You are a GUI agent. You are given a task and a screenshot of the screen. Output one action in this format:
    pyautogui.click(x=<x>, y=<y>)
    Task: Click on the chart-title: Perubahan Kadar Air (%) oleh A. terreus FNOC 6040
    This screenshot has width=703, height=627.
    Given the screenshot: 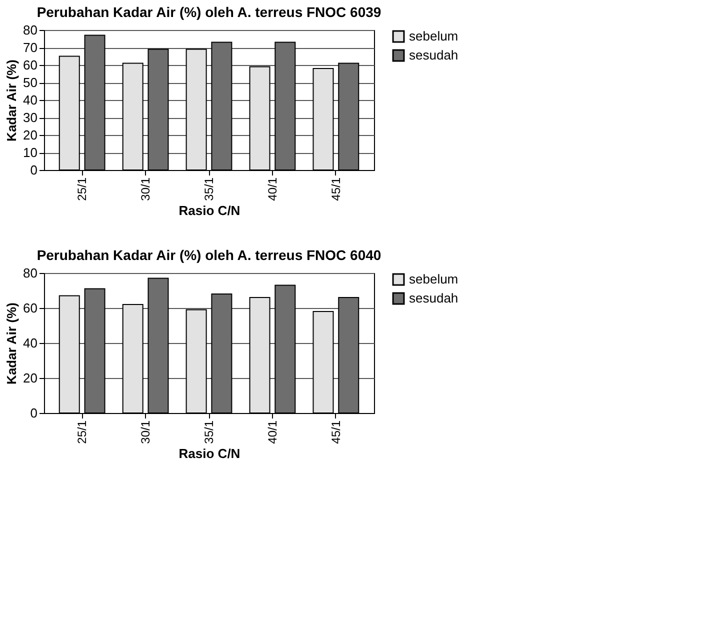 What is the action you would take?
    pyautogui.click(x=209, y=255)
    